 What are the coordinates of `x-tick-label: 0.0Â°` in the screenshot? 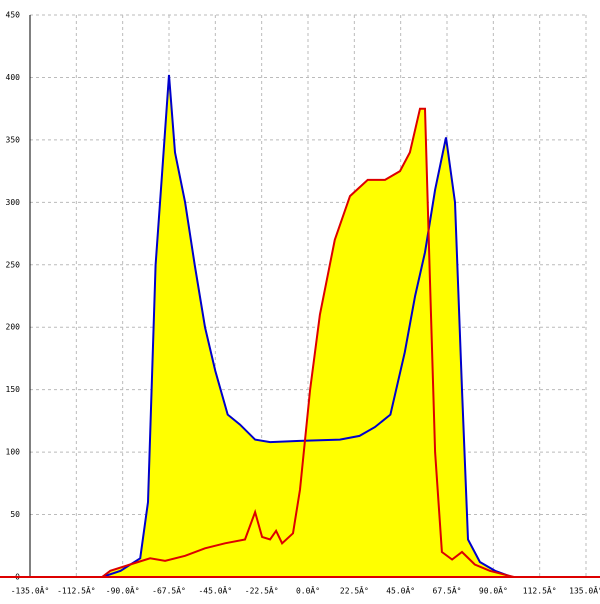 It's located at (308, 590).